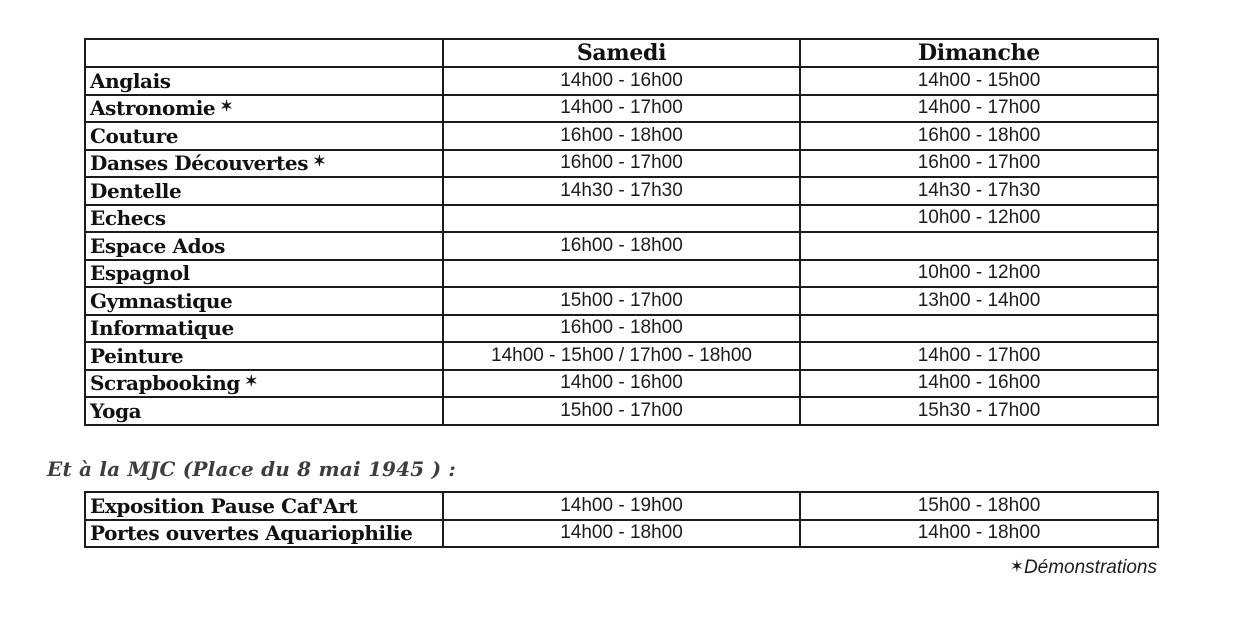 The image size is (1240, 625). I want to click on table-row: Anglais 14h00 - 16h00 14h00 - 15h00, so click(621, 81).